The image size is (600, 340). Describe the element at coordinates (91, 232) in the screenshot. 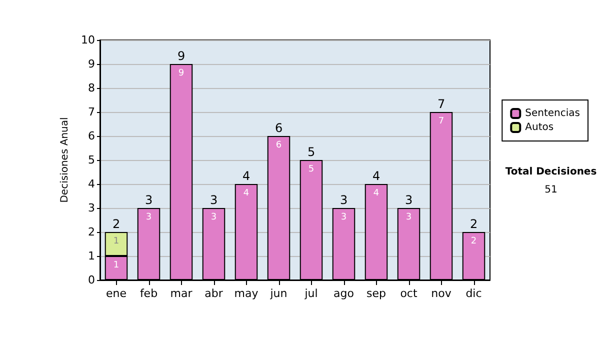

I see `y-tick-label: 2` at that location.